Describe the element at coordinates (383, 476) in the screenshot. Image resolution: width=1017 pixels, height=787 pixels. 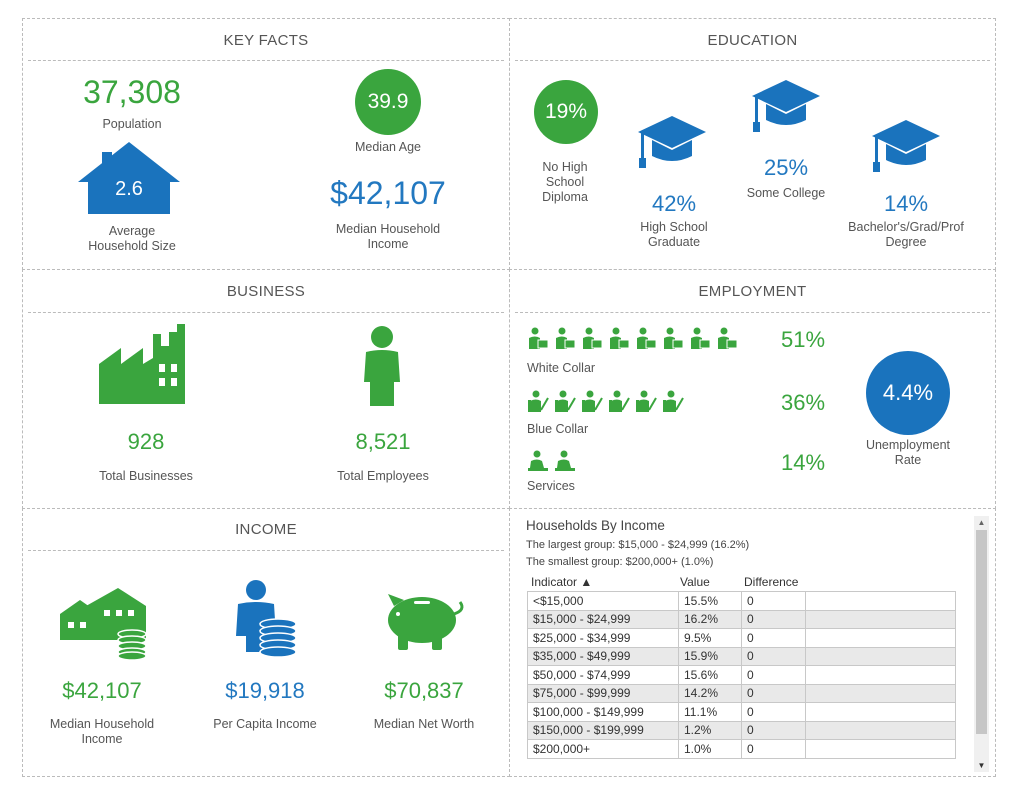
I see `total-employees-label: Total Employees` at that location.